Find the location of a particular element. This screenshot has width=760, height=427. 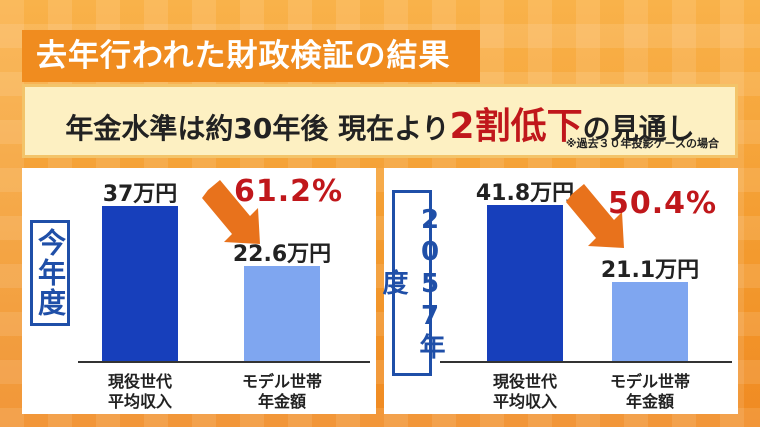

decrease-arrow-2057 is located at coordinates (595, 216).